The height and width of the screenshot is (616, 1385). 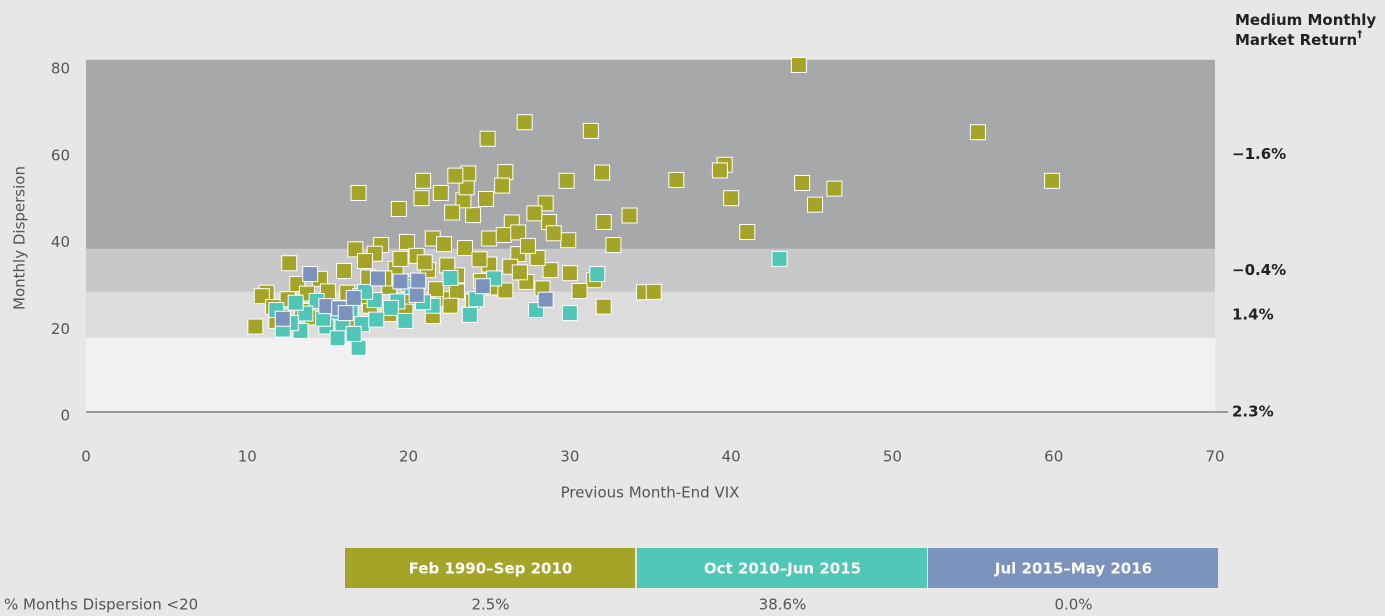 What do you see at coordinates (569, 457) in the screenshot?
I see `x-tick-label: 30` at bounding box center [569, 457].